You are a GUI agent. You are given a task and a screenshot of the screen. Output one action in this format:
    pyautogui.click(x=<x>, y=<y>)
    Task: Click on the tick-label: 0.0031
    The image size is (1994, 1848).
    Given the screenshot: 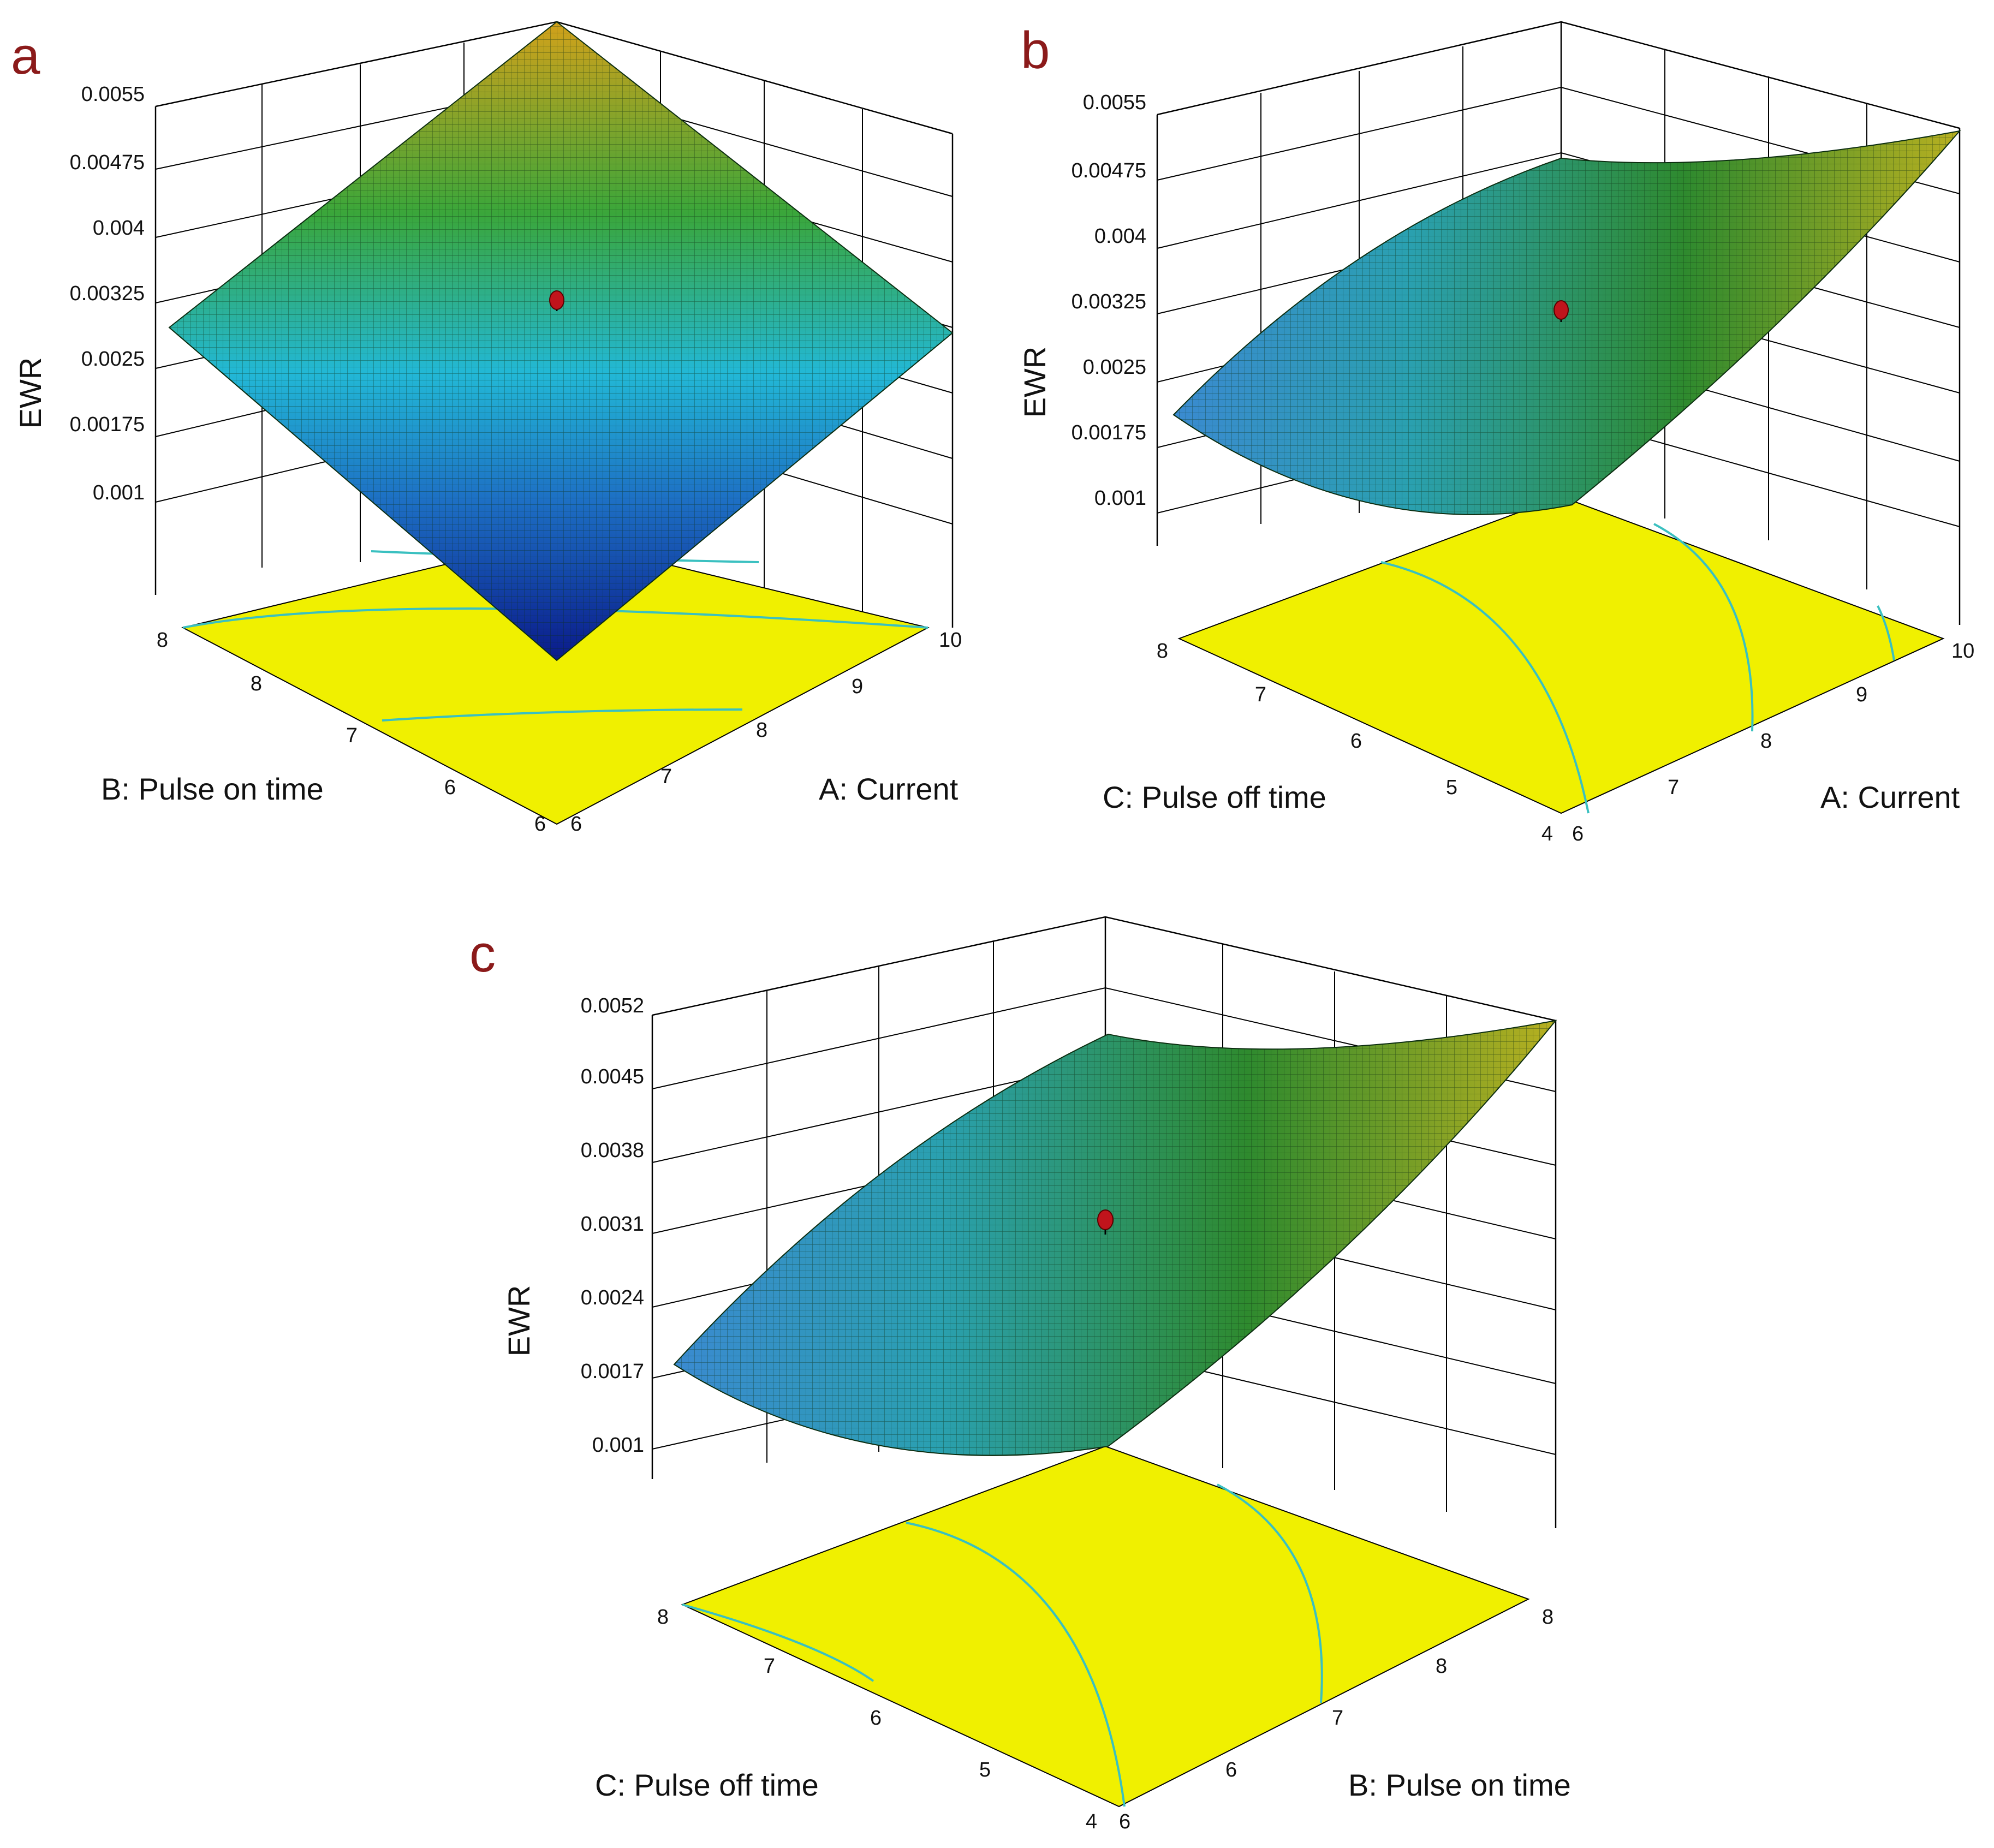 What is the action you would take?
    pyautogui.click(x=612, y=1224)
    